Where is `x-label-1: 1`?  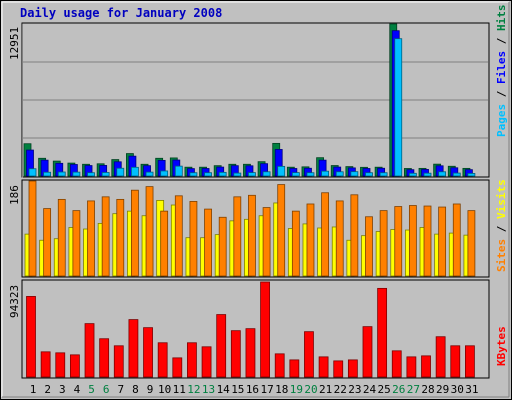 x-label-1: 1 is located at coordinates (33, 389).